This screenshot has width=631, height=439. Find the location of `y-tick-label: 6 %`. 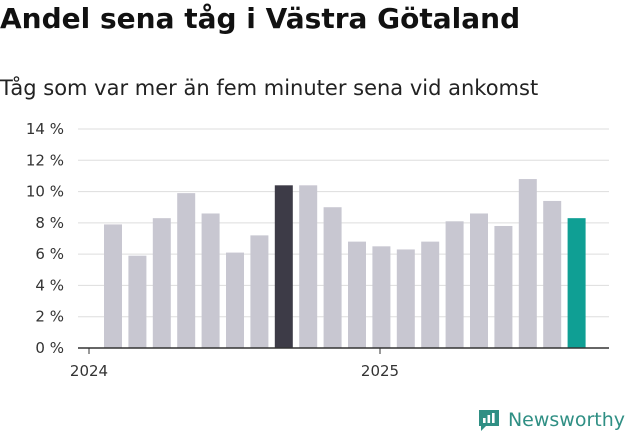

y-tick-label: 6 % is located at coordinates (49, 254).